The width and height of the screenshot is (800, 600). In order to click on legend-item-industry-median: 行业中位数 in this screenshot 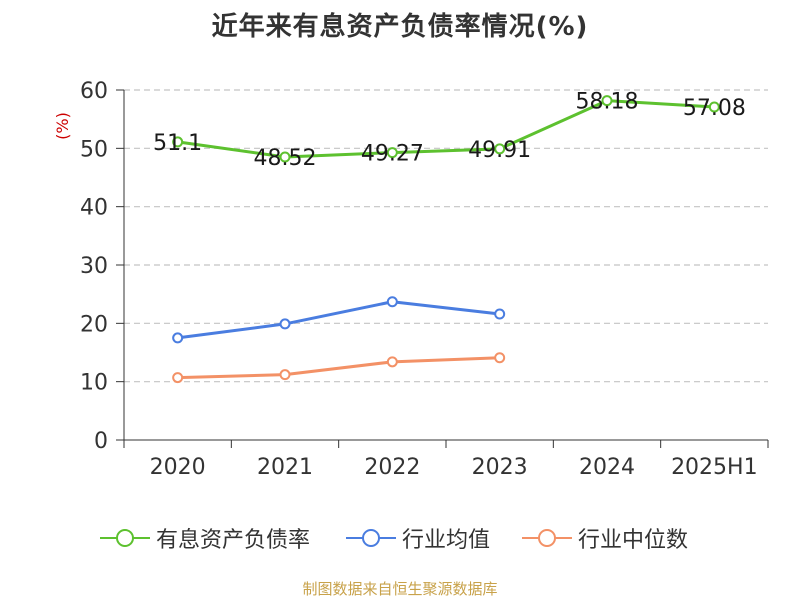, I will do `click(605, 538)`.